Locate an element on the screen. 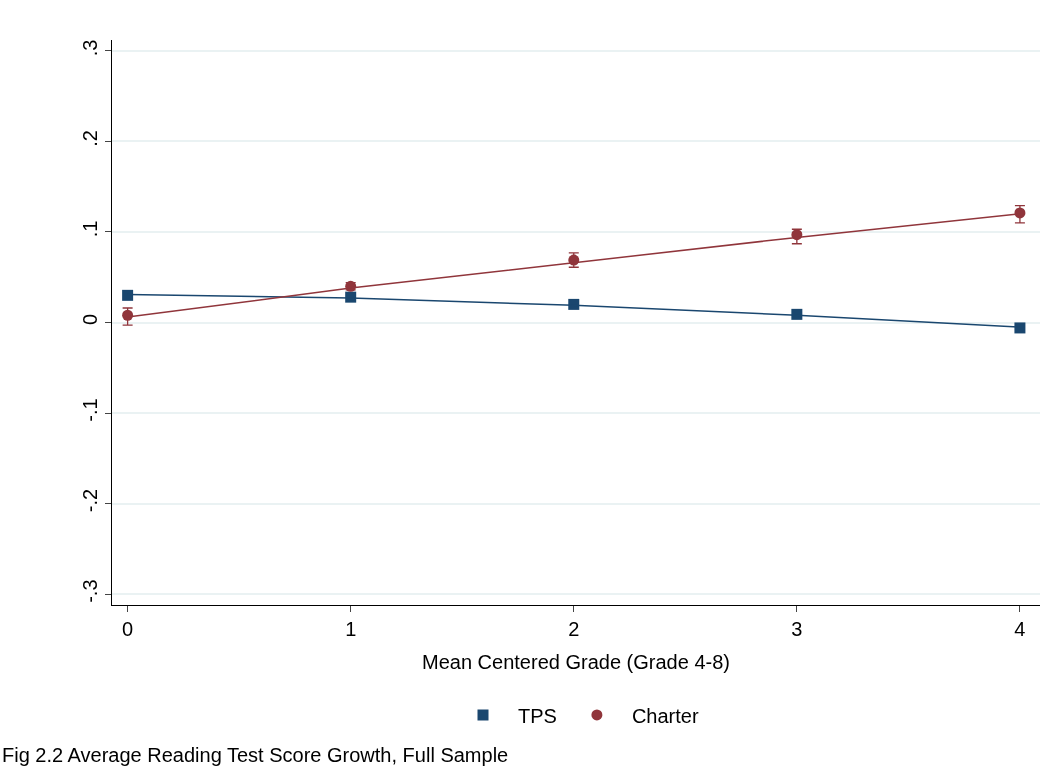 The width and height of the screenshot is (1048, 775). y-tick-label: 0 is located at coordinates (90, 319).